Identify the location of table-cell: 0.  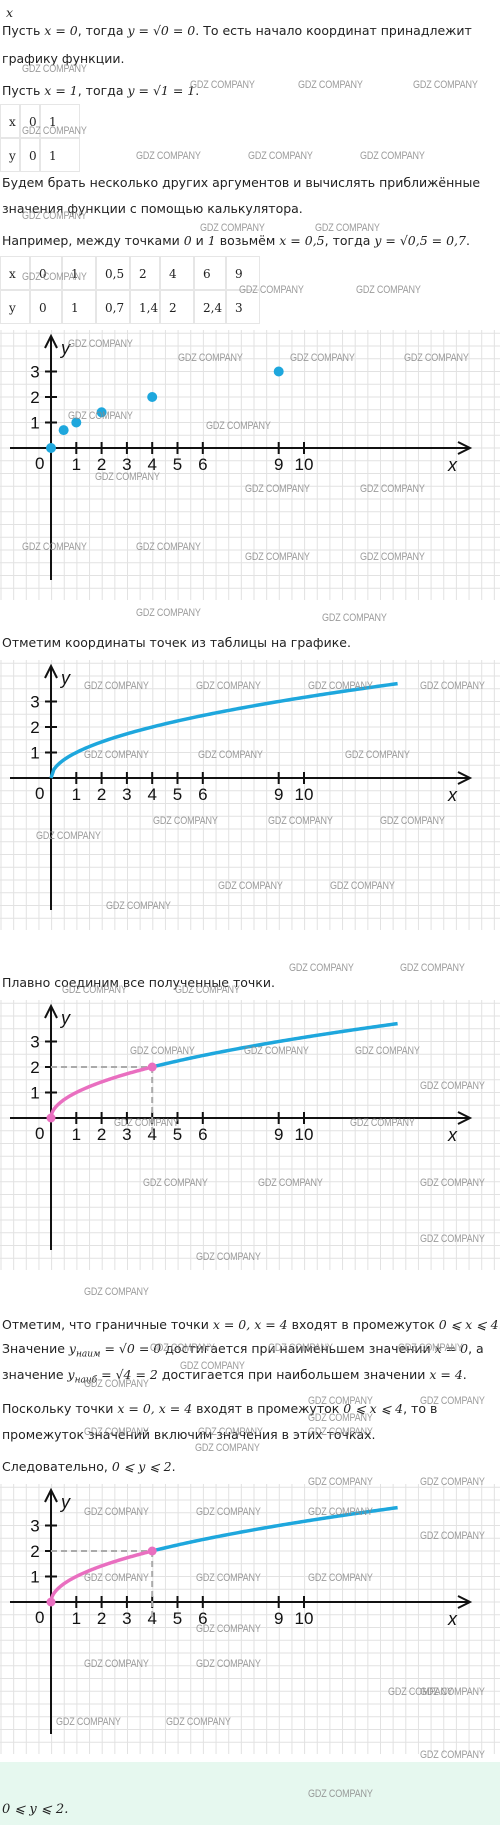
(30, 155).